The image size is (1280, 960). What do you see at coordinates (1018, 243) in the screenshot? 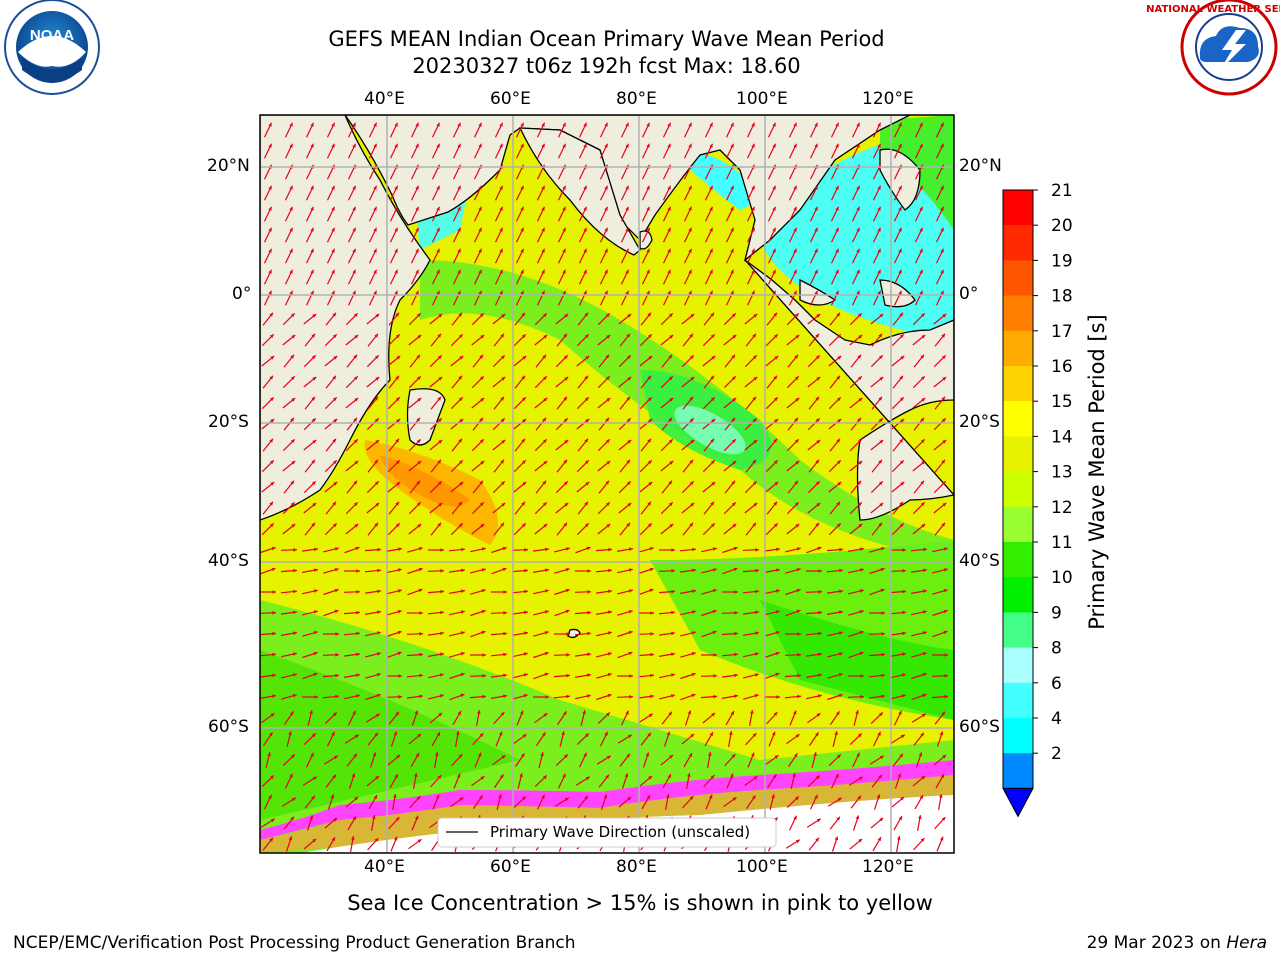
I see `colorbar-segment` at bounding box center [1018, 243].